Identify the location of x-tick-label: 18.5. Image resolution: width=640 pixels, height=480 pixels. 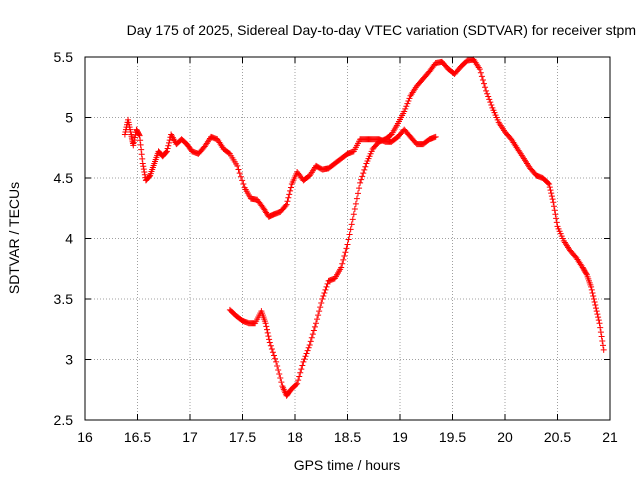
(347, 437).